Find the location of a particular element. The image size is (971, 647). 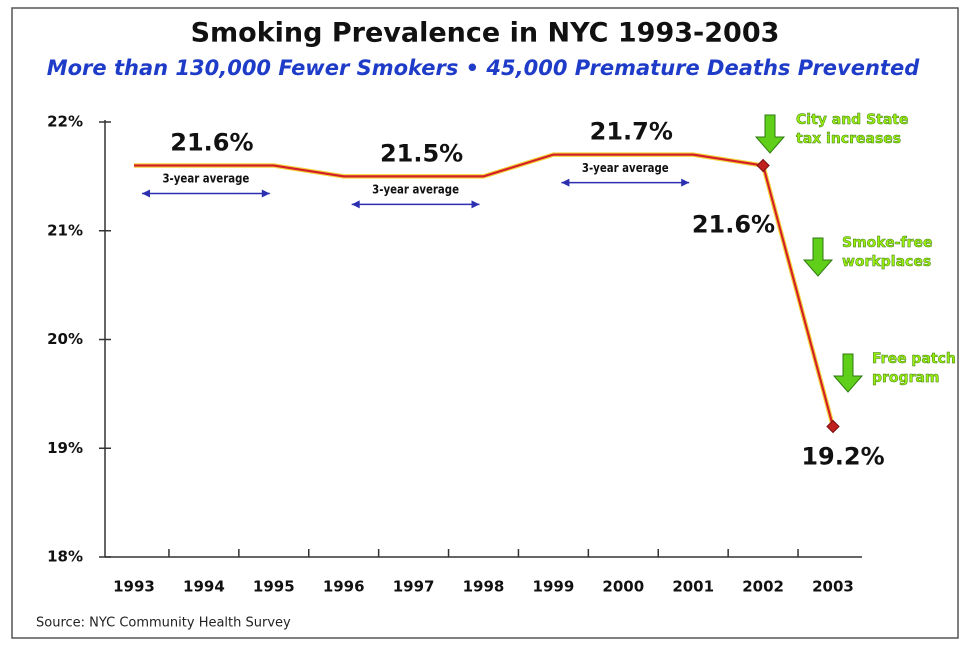

data-label: 19.2% is located at coordinates (842, 457).